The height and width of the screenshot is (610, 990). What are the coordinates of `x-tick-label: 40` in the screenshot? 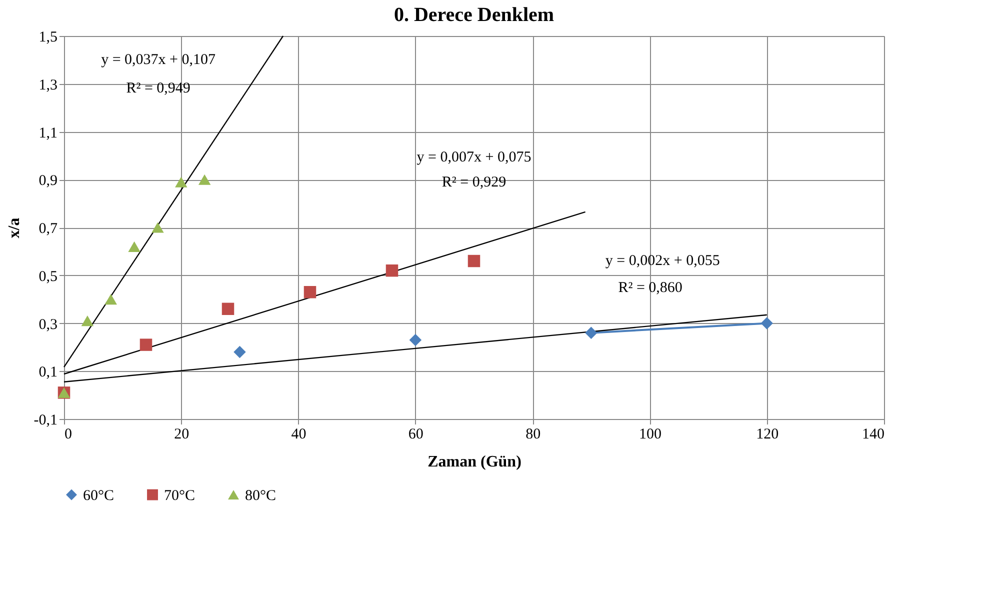 It's located at (298, 434).